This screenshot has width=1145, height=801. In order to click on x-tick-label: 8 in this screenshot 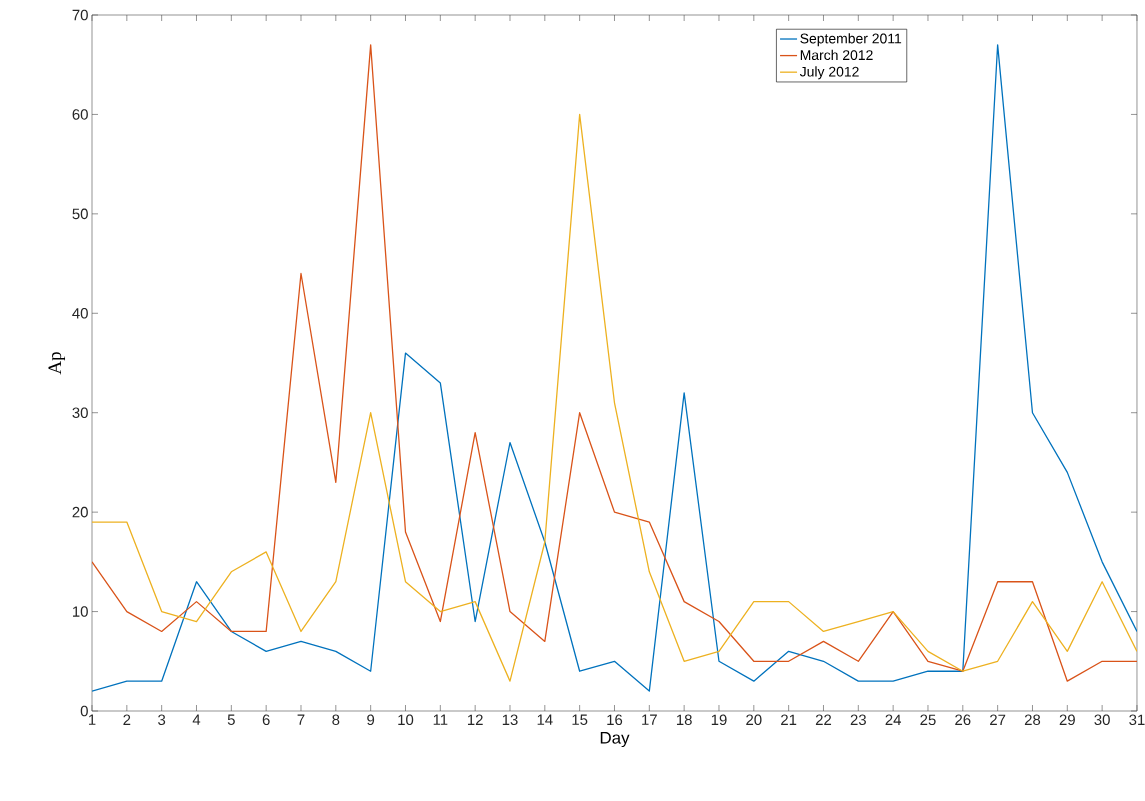, I will do `click(336, 720)`.